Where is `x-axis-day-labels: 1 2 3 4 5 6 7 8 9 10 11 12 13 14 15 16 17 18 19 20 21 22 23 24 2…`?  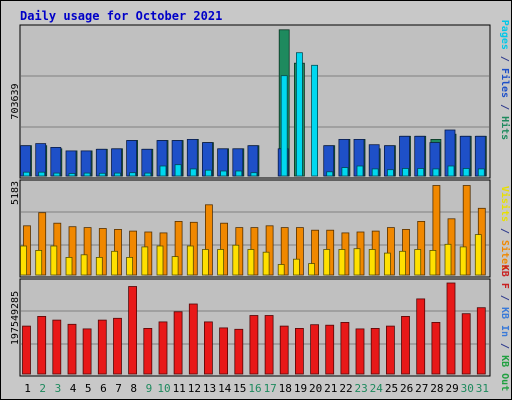
x-axis-day-labels: 1 2 3 4 5 6 7 8 9 10 11 12 13 14 15 16 17 18 19 20 21 22 23 24 2… is located at coordinates (256, 388).